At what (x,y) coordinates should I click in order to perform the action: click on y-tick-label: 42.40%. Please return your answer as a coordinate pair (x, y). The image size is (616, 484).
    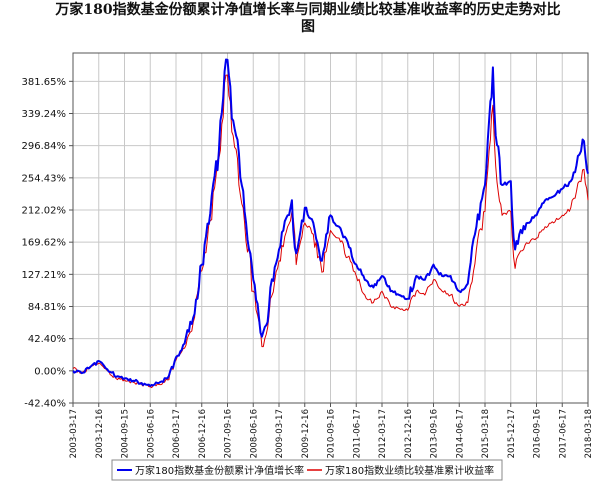
    Looking at the image, I should click on (47, 339).